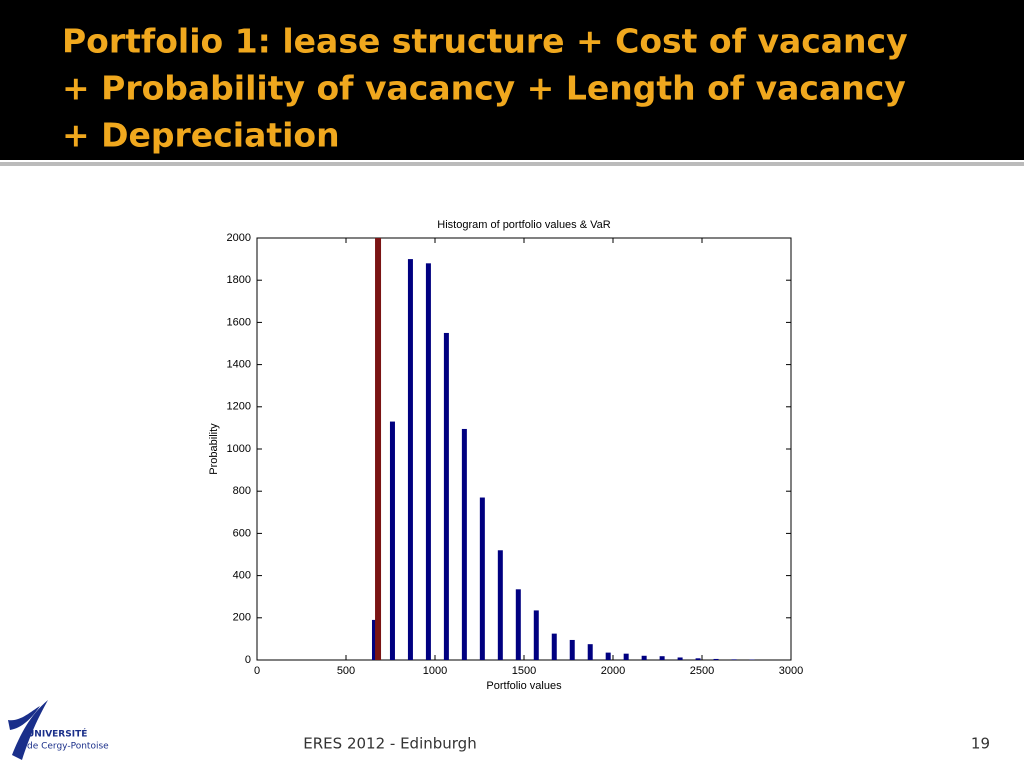 The image size is (1024, 768). I want to click on x-tick-label: 2000, so click(613, 671).